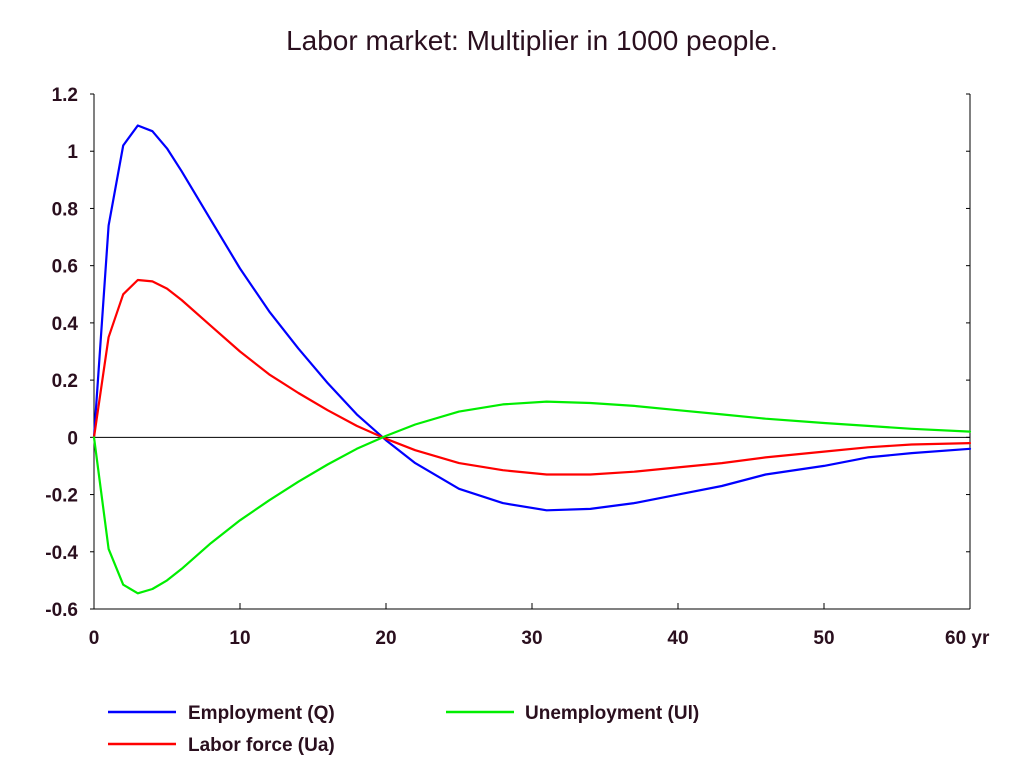  Describe the element at coordinates (261, 745) in the screenshot. I see `legend-label: Labor force (Ua)` at that location.